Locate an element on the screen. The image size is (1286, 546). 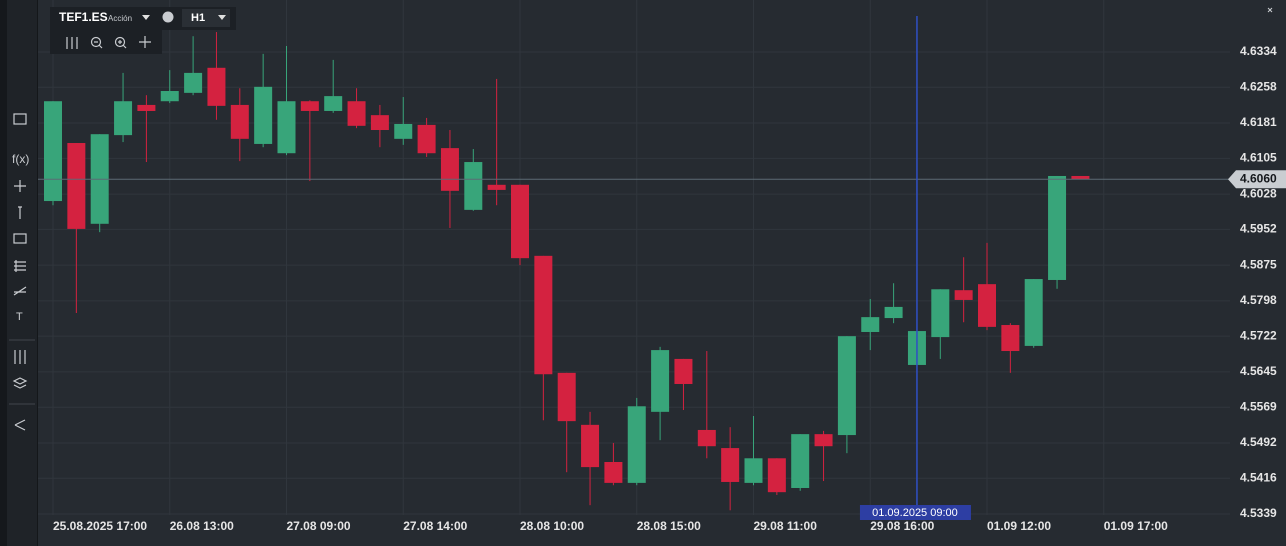
x-tick-label: 29.08 16:00 is located at coordinates (902, 526).